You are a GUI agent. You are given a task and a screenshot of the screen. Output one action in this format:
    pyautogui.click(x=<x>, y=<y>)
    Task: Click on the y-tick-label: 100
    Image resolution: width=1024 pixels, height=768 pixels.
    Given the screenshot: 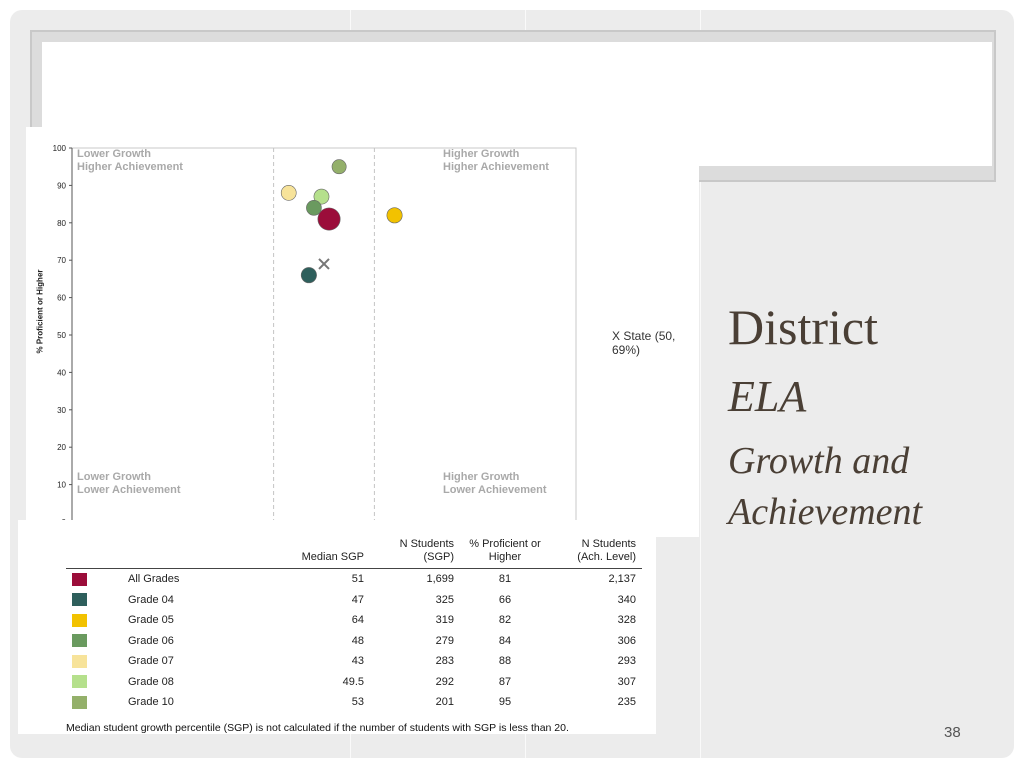 What is the action you would take?
    pyautogui.click(x=60, y=148)
    